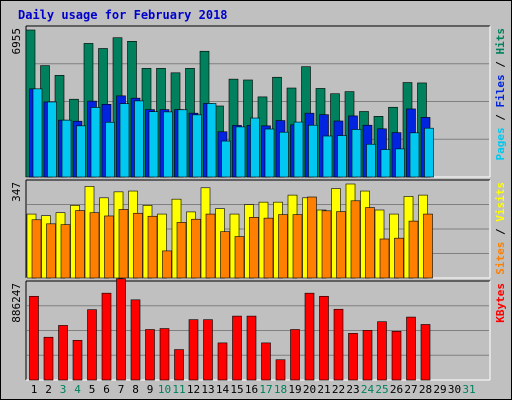 This screenshot has height=400, width=512. Describe the element at coordinates (381, 389) in the screenshot. I see `x-tick-label-day-25: 25` at that location.